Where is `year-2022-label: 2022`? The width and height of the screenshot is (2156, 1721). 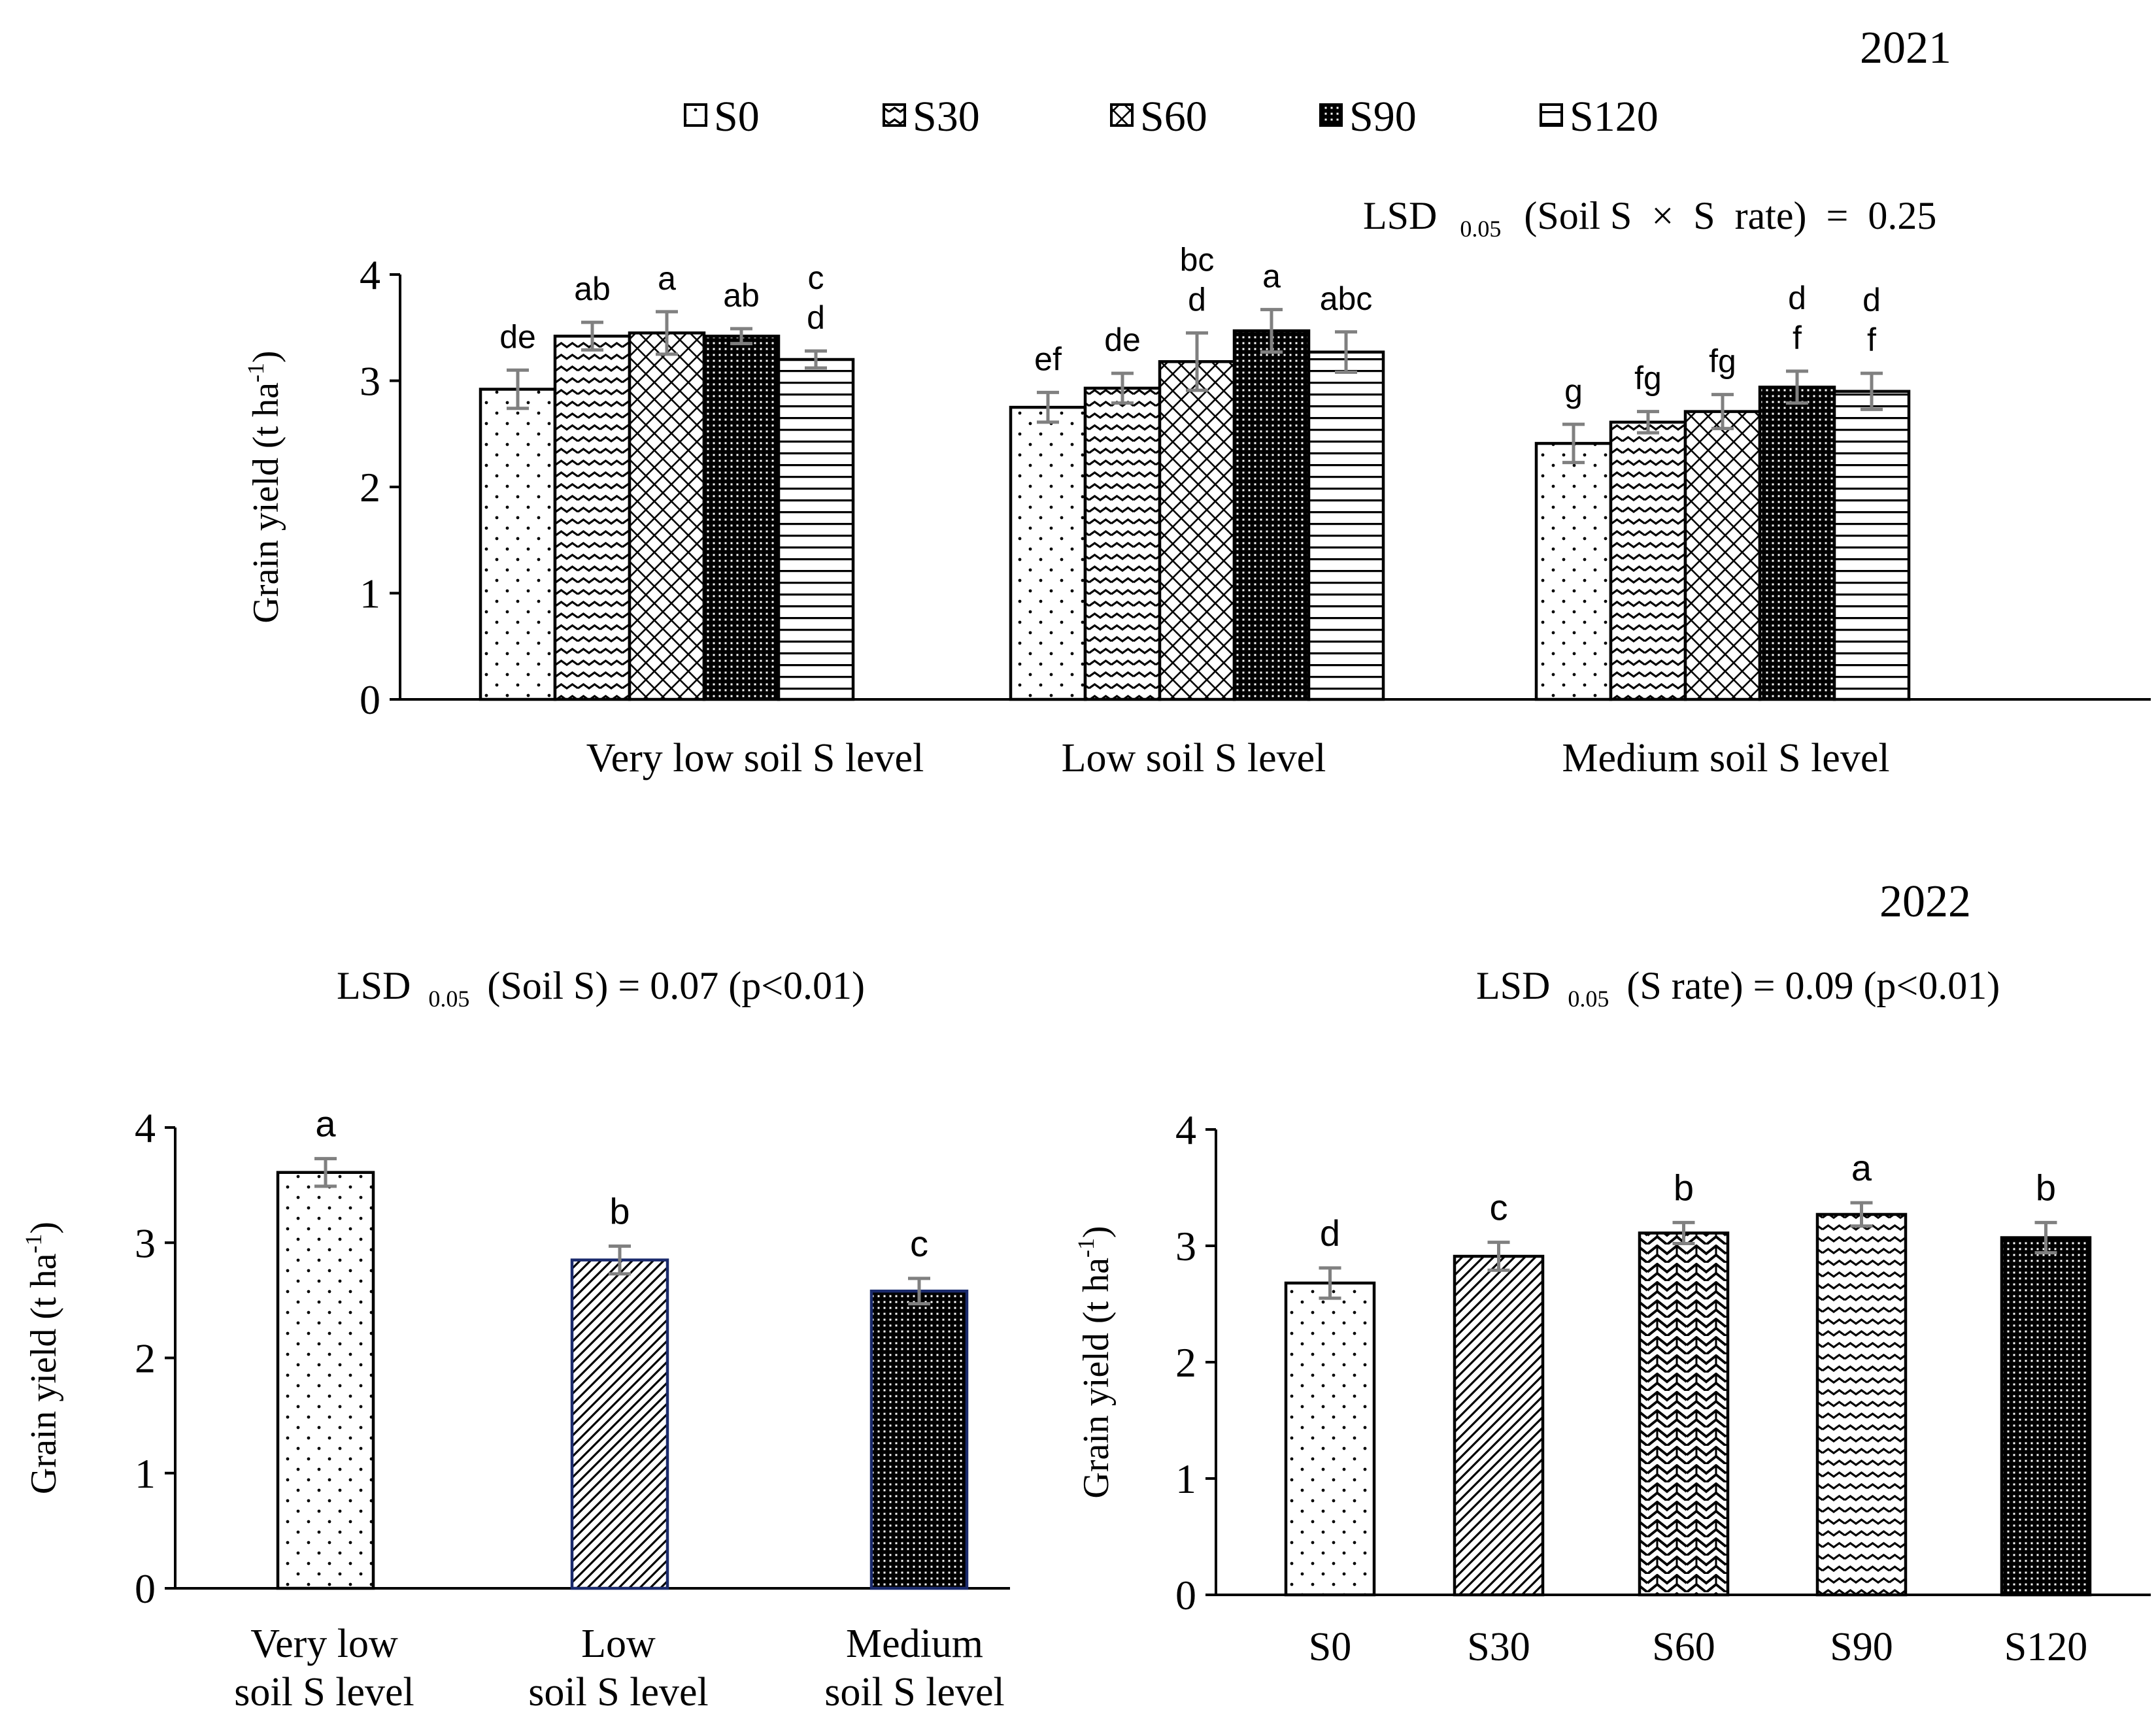
year-2022-label: 2022 is located at coordinates (1925, 902).